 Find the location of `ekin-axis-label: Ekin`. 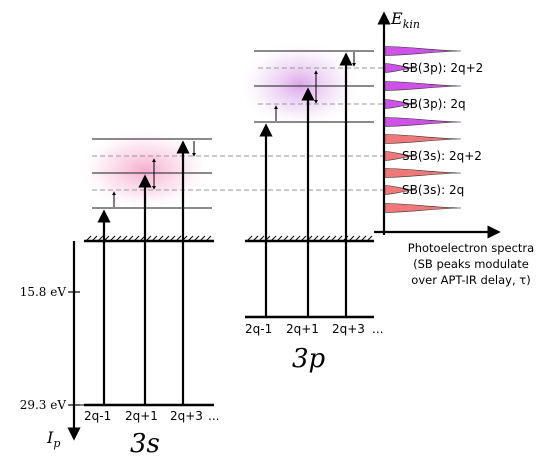

ekin-axis-label: Ekin is located at coordinates (405, 20).